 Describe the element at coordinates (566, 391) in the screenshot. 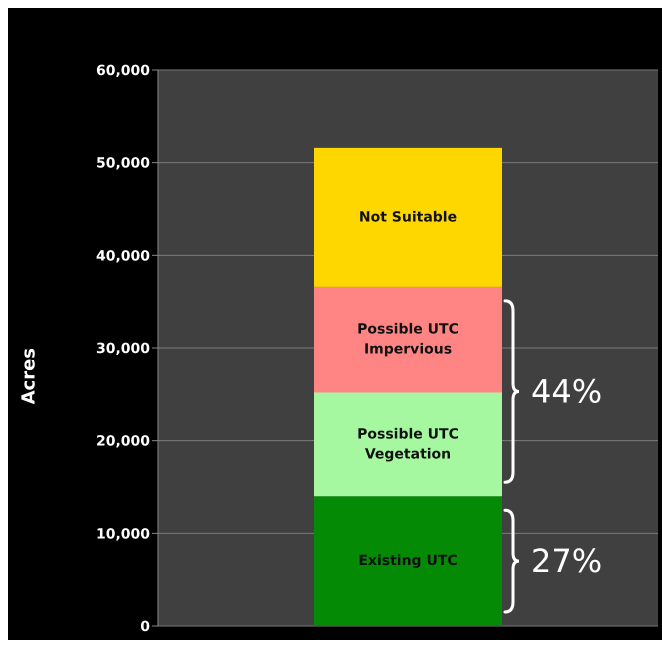

I see `annotation: 44%` at that location.